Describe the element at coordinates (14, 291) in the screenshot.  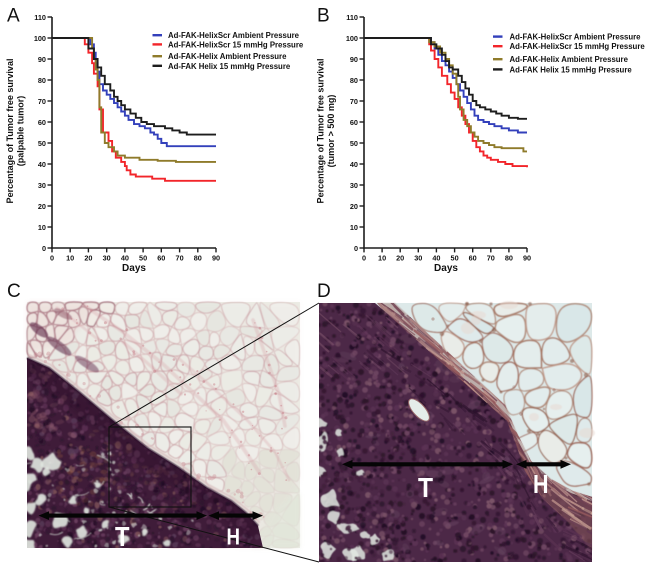
I see `svg-text: C` at that location.